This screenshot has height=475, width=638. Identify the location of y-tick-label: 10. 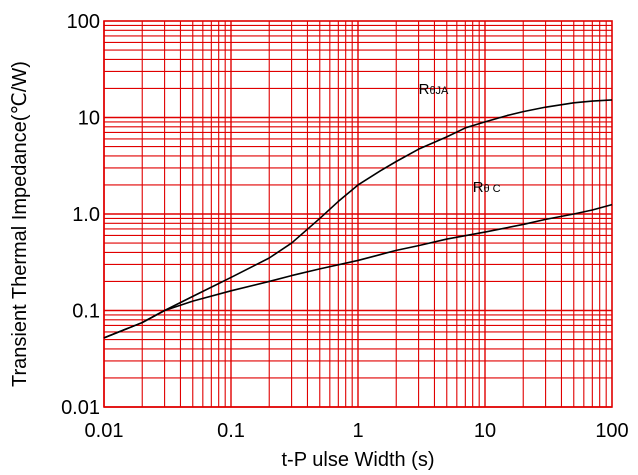
(89, 119).